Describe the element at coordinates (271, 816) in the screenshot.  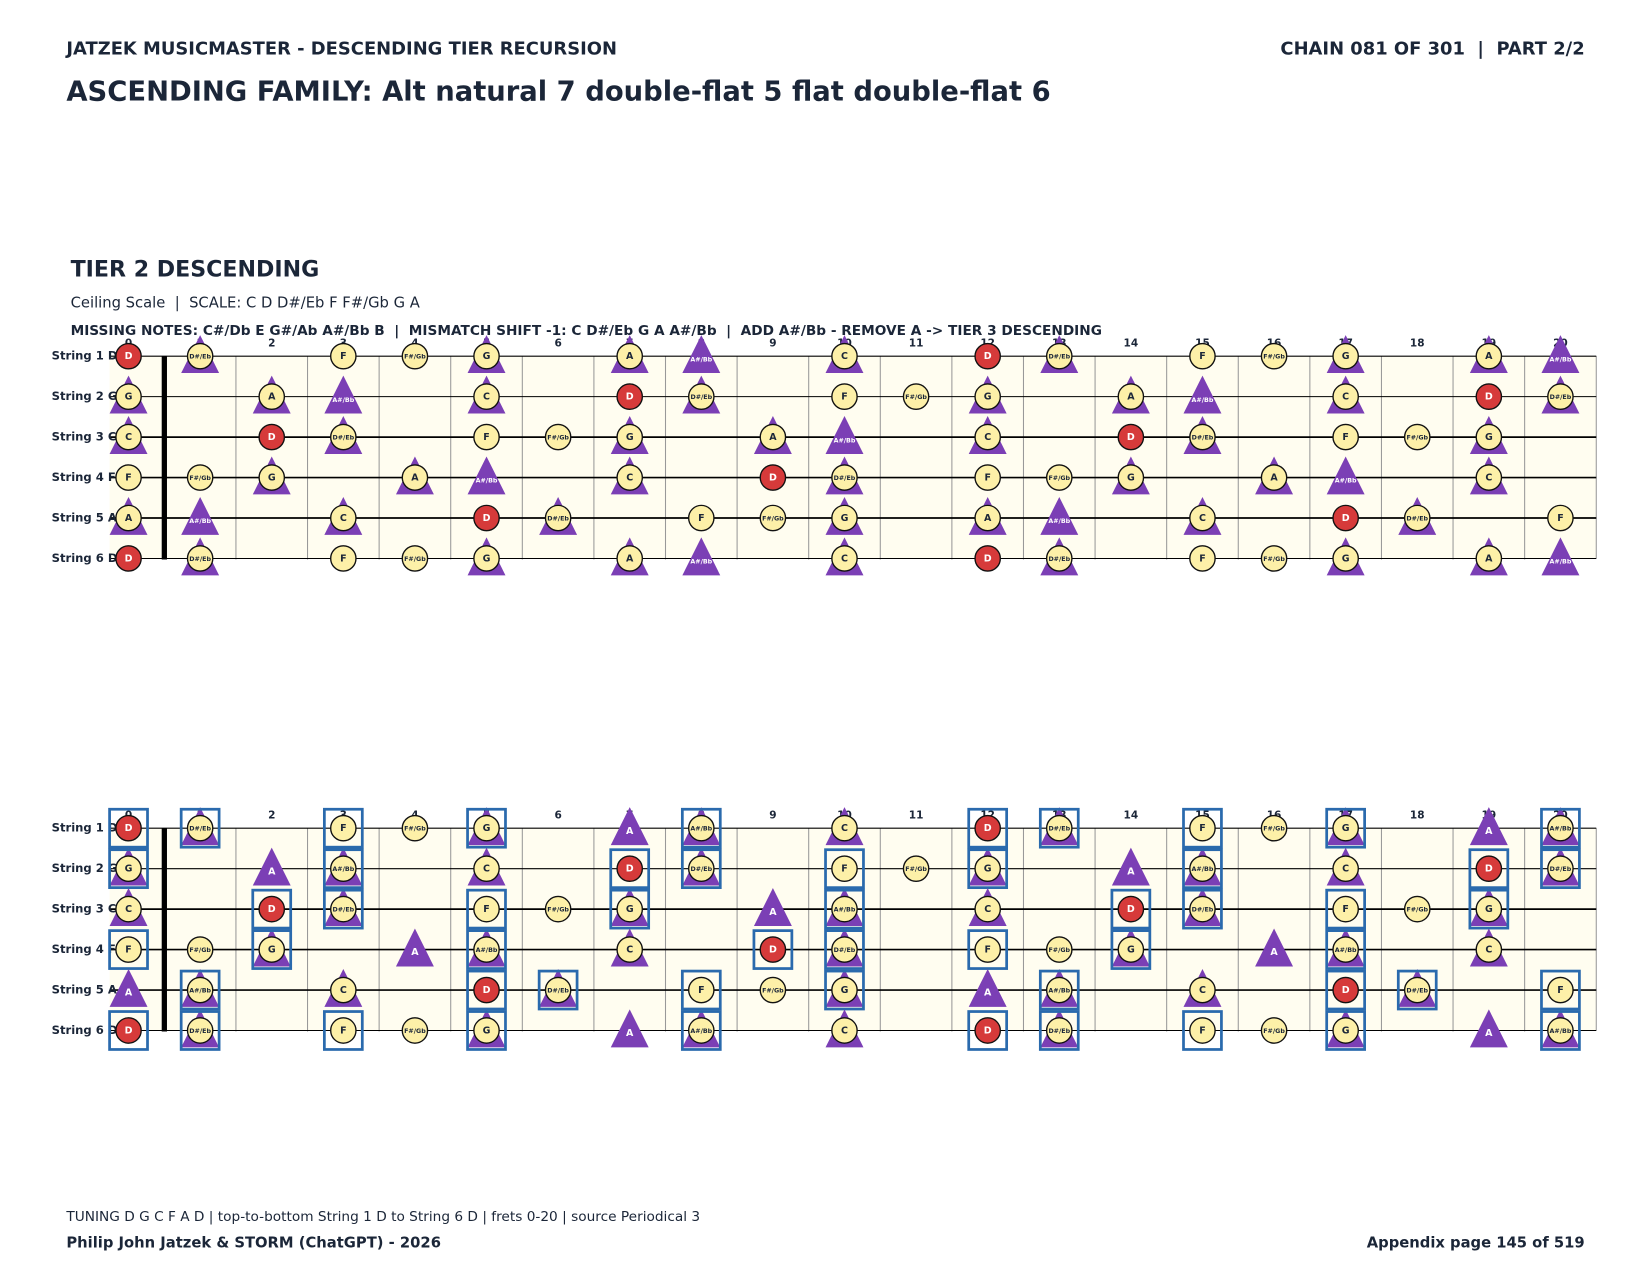
I see `fret-number: 2` at that location.